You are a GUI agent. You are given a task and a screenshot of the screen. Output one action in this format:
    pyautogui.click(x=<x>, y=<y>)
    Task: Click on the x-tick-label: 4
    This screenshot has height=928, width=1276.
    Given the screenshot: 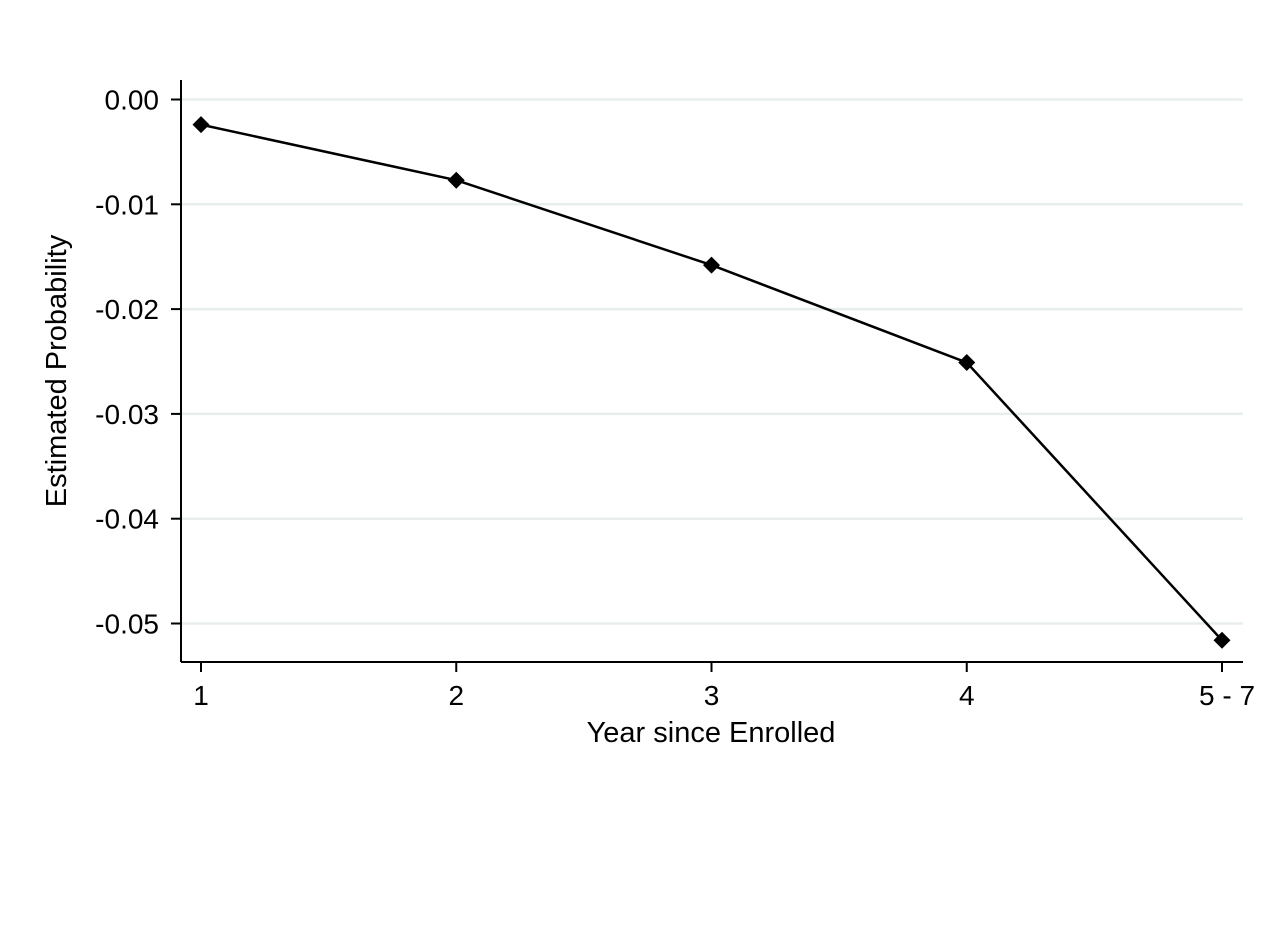 What is the action you would take?
    pyautogui.click(x=967, y=695)
    